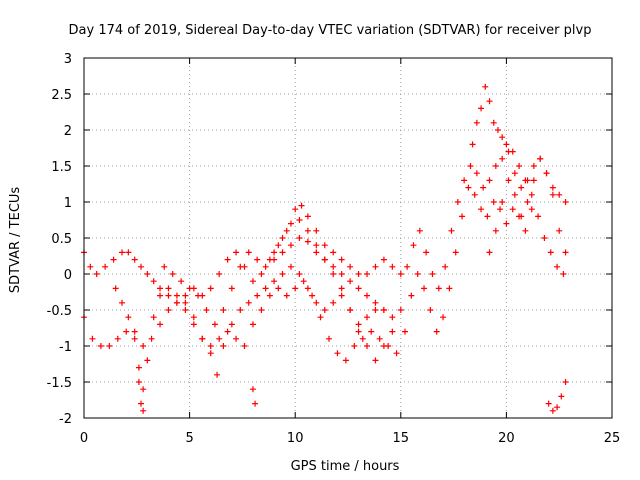 Image resolution: width=640 pixels, height=480 pixels. I want to click on series-track-b, so click(240, 321).